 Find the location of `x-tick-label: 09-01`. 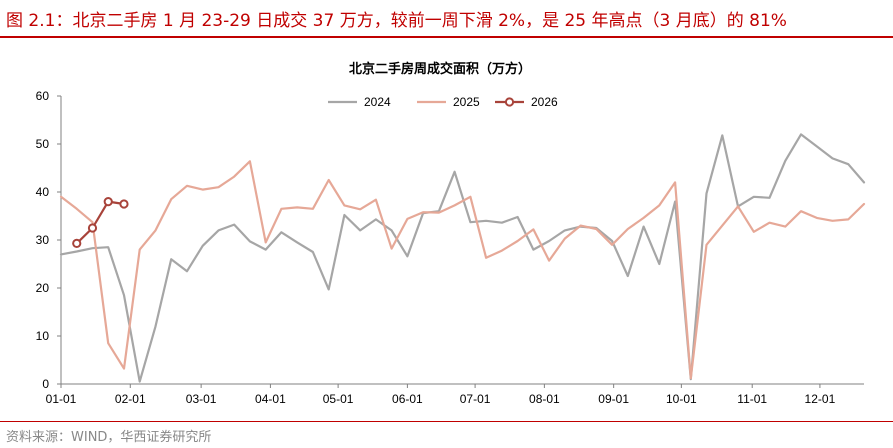

x-tick-label: 09-01 is located at coordinates (613, 399).